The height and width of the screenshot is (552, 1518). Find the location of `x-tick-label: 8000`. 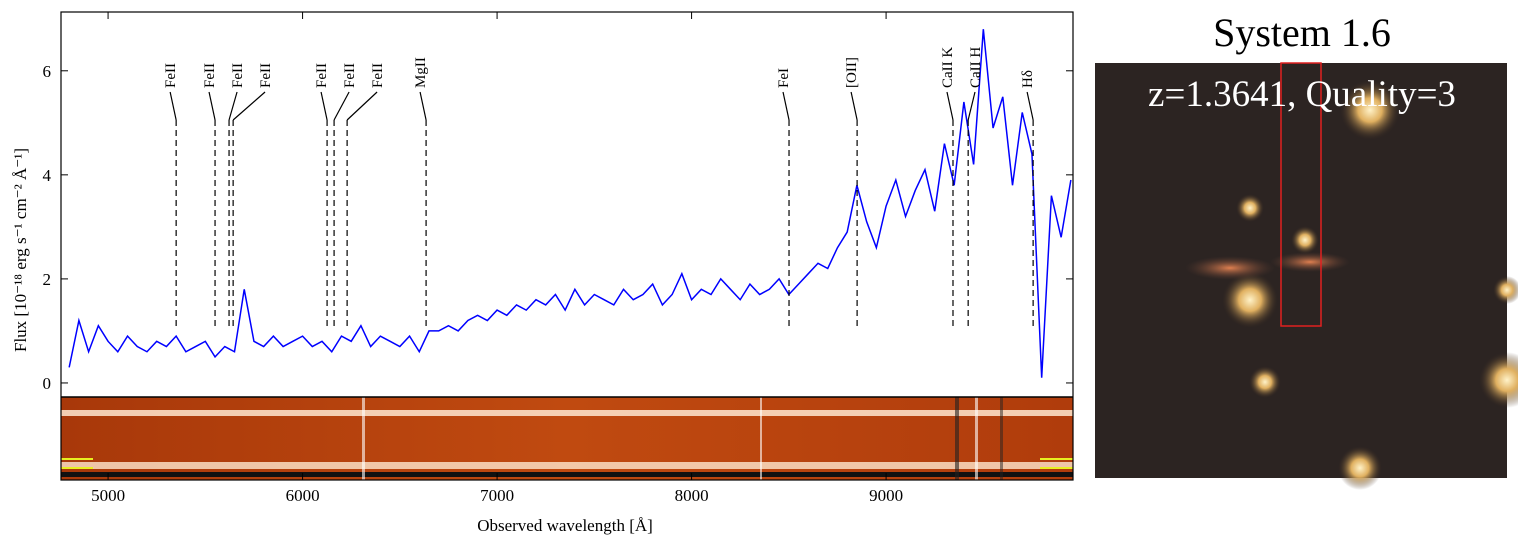

x-tick-label: 8000 is located at coordinates (692, 495).